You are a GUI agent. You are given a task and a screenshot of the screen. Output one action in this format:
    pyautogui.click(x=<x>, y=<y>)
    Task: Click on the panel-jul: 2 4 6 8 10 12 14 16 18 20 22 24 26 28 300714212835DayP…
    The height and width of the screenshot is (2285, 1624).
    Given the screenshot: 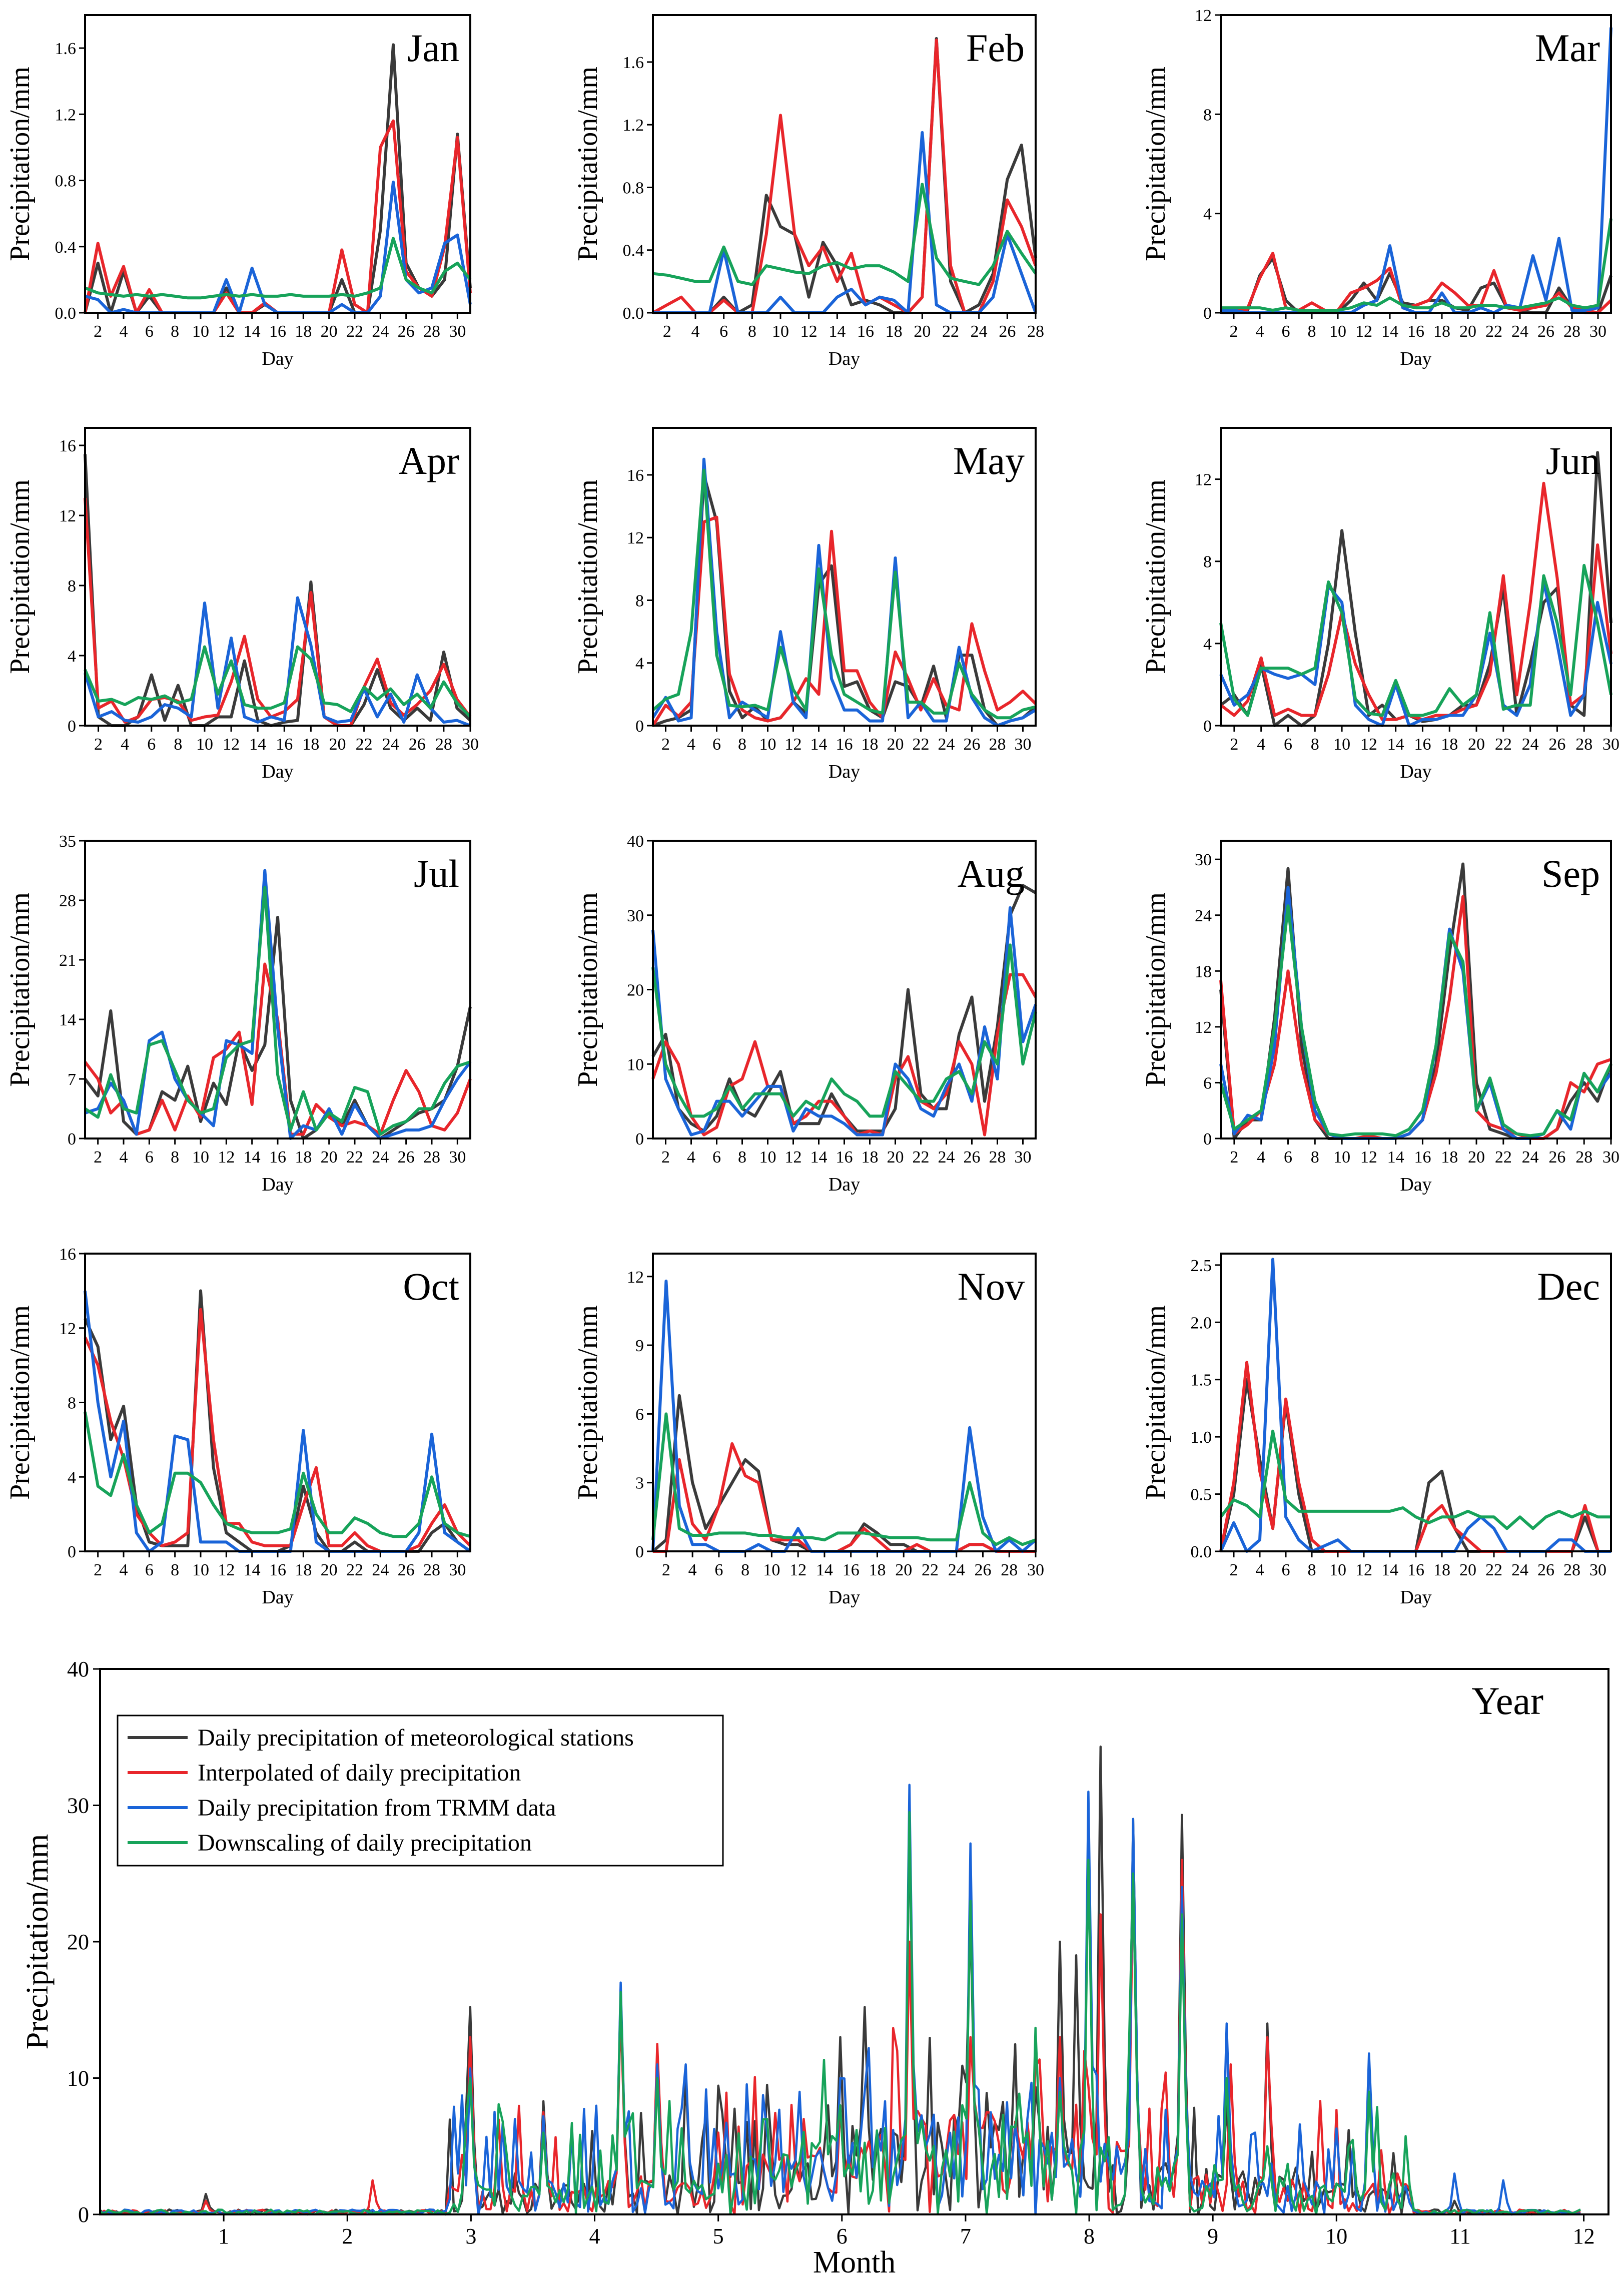 What is the action you would take?
    pyautogui.click(x=238, y=1013)
    